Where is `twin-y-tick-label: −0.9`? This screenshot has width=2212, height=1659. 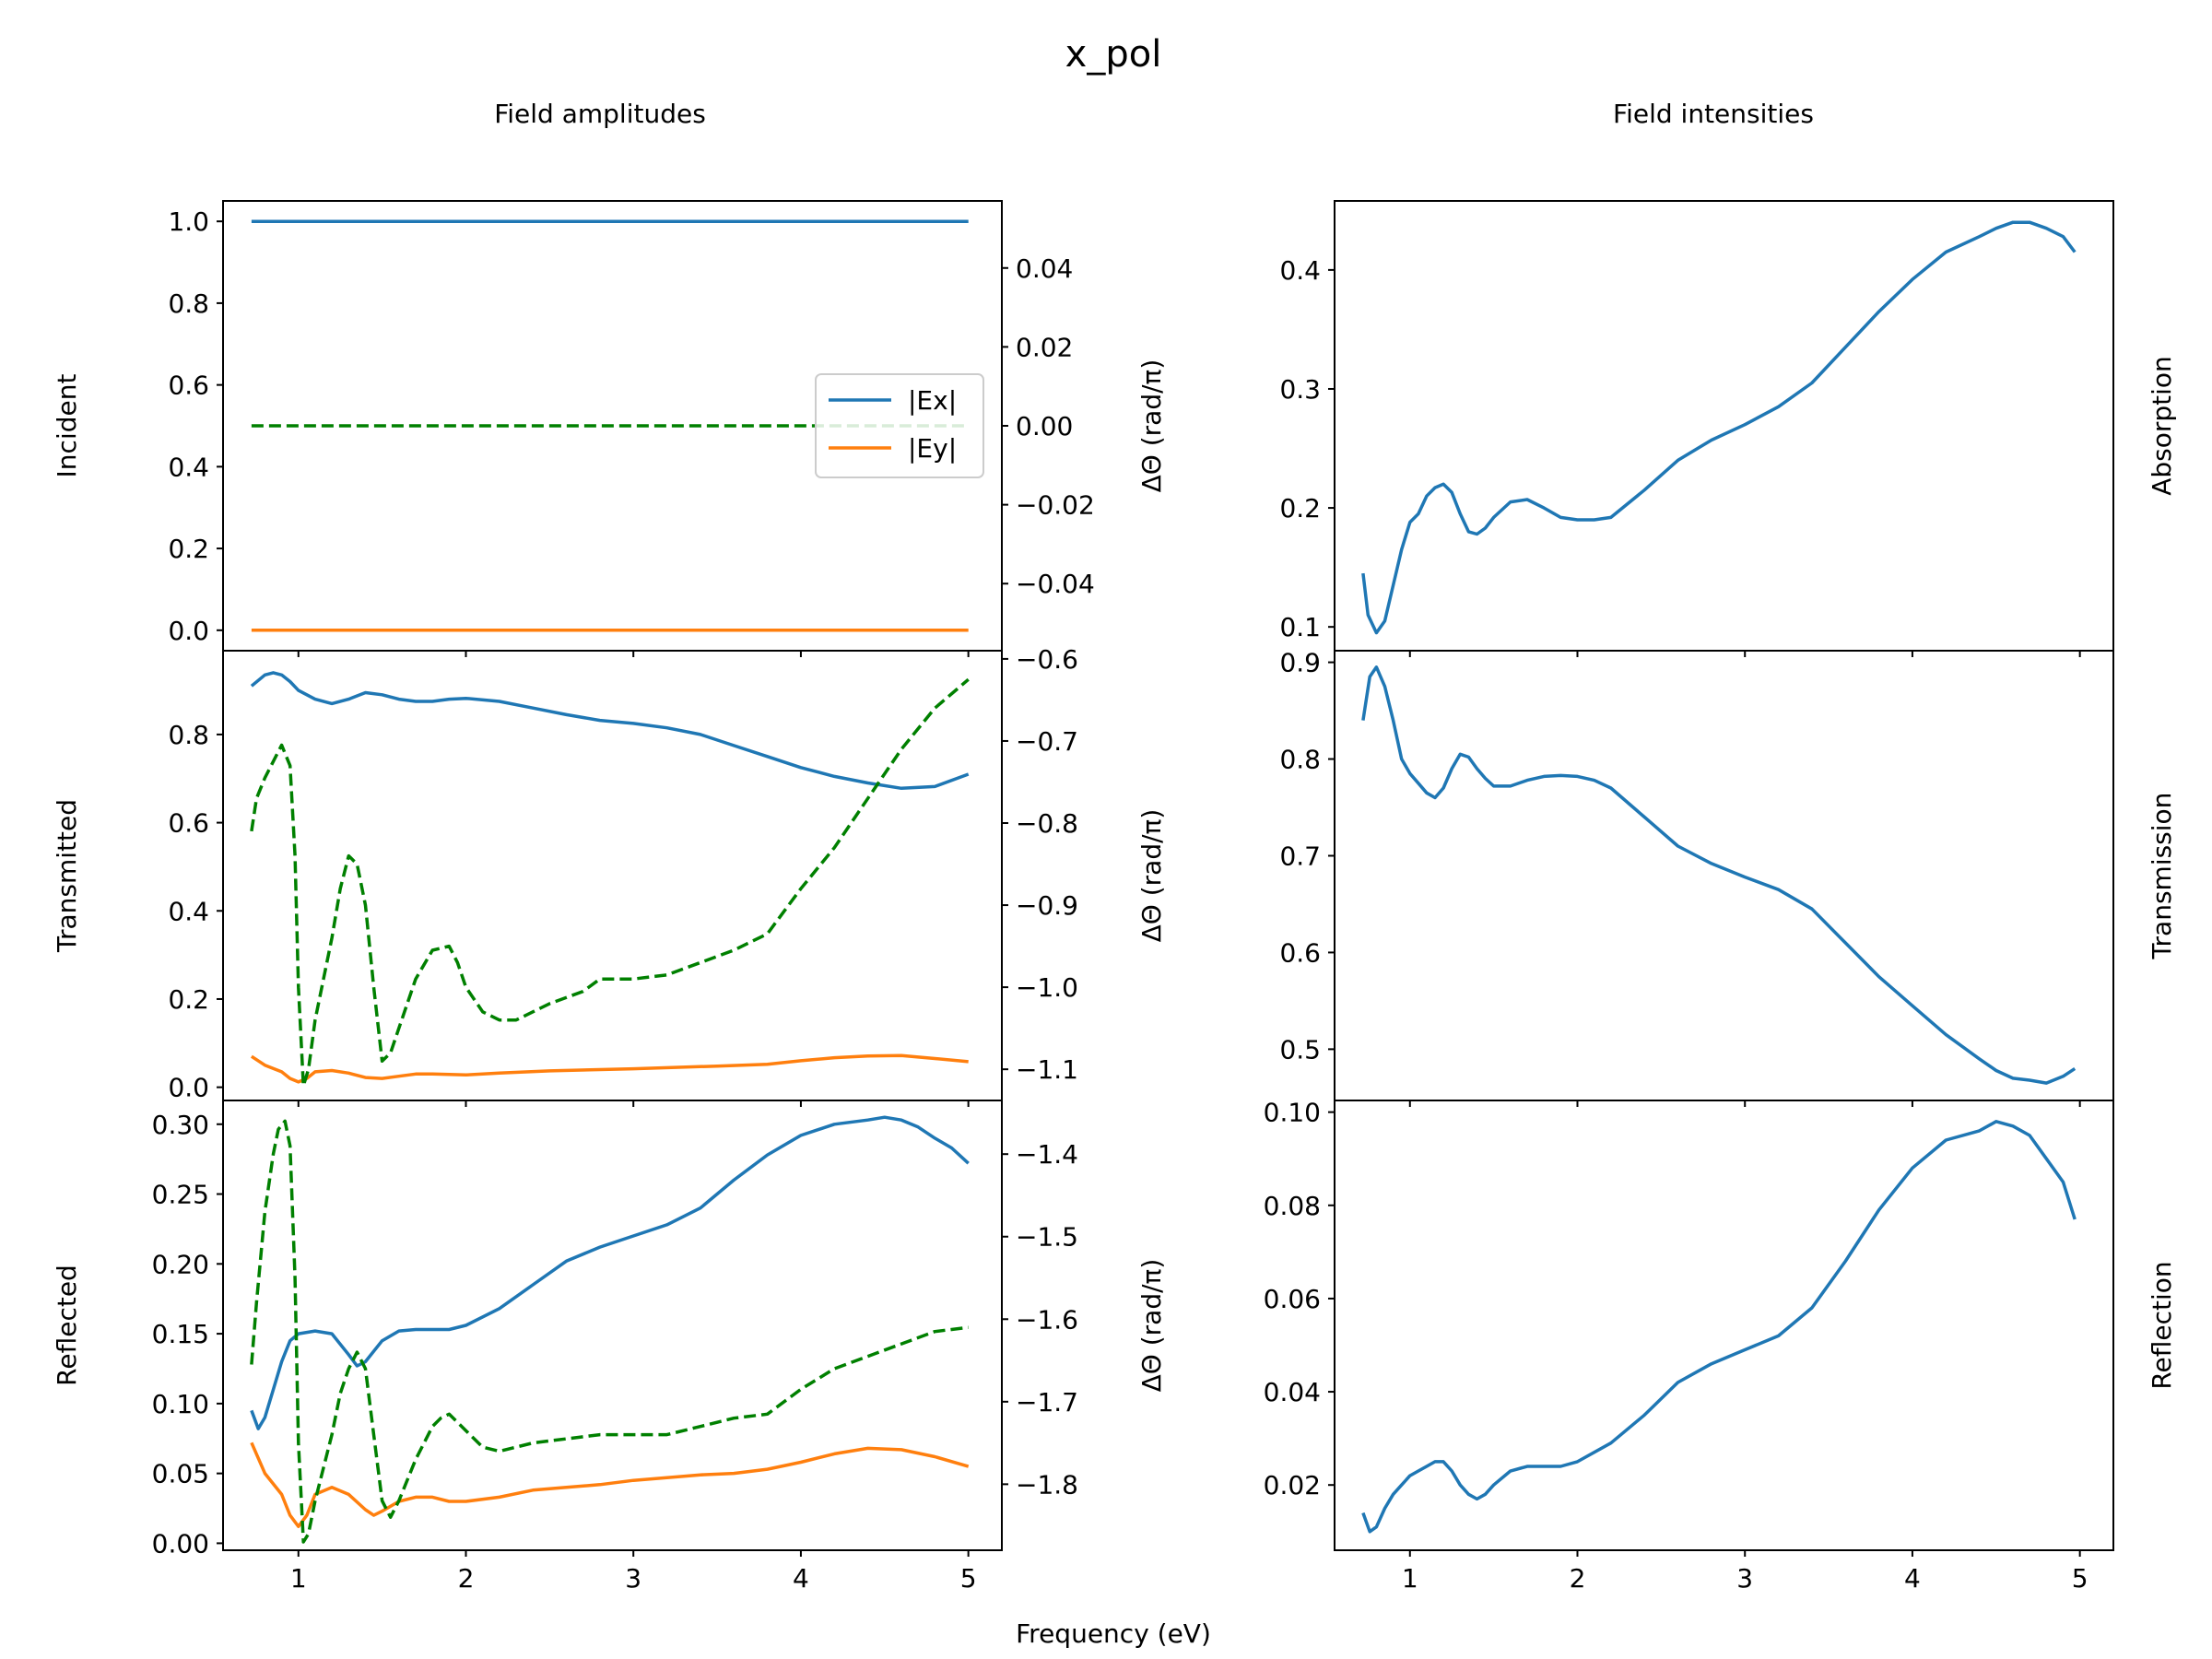
twin-y-tick-label: −0.9 is located at coordinates (1047, 905).